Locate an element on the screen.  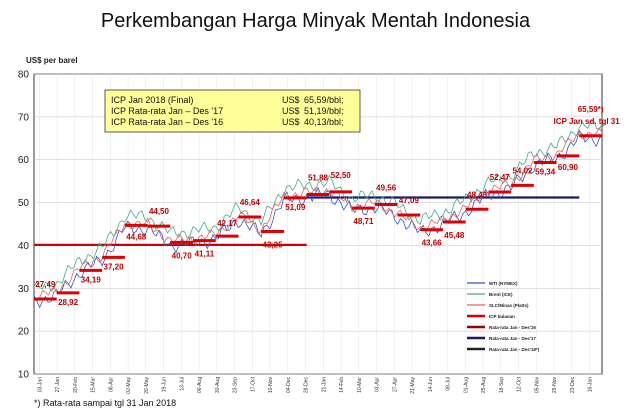
icp-value-label: 34,19 is located at coordinates (91, 279).